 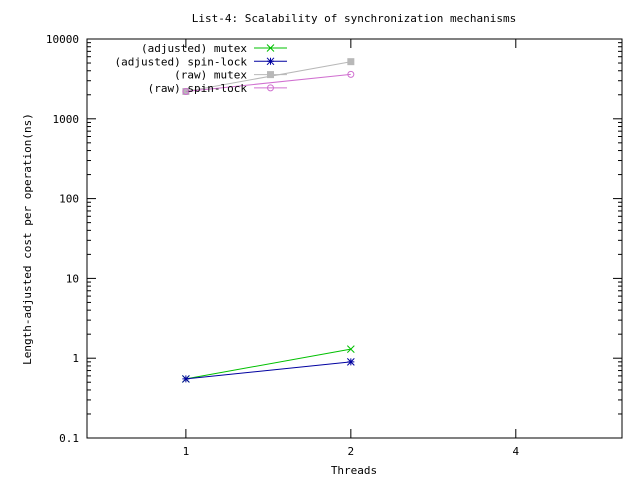 What do you see at coordinates (186, 451) in the screenshot?
I see `x-tick-label: 1` at bounding box center [186, 451].